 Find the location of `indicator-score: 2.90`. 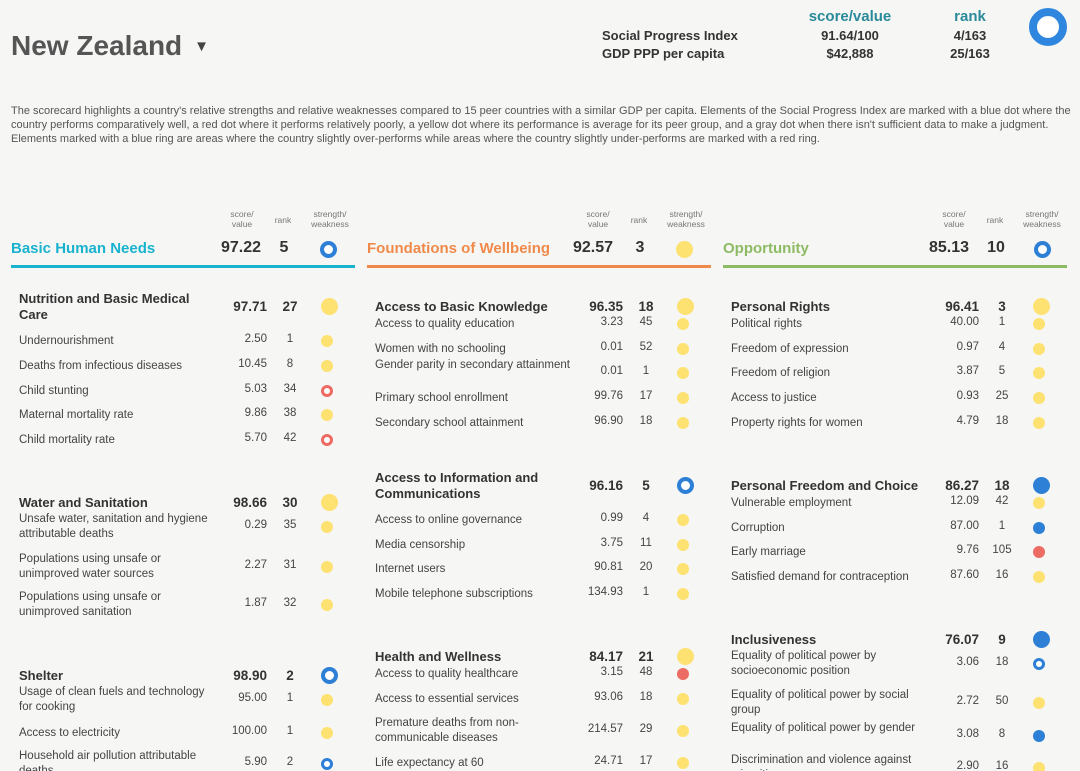

indicator-score: 2.90 is located at coordinates (967, 765).